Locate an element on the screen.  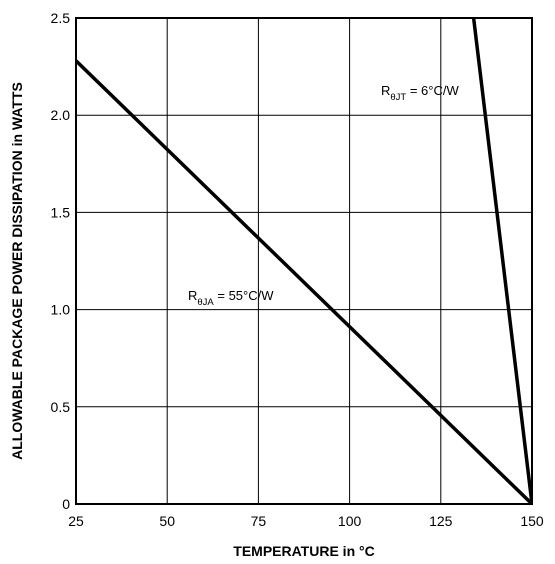
y-tick-label: 1.0 is located at coordinates (61, 310).